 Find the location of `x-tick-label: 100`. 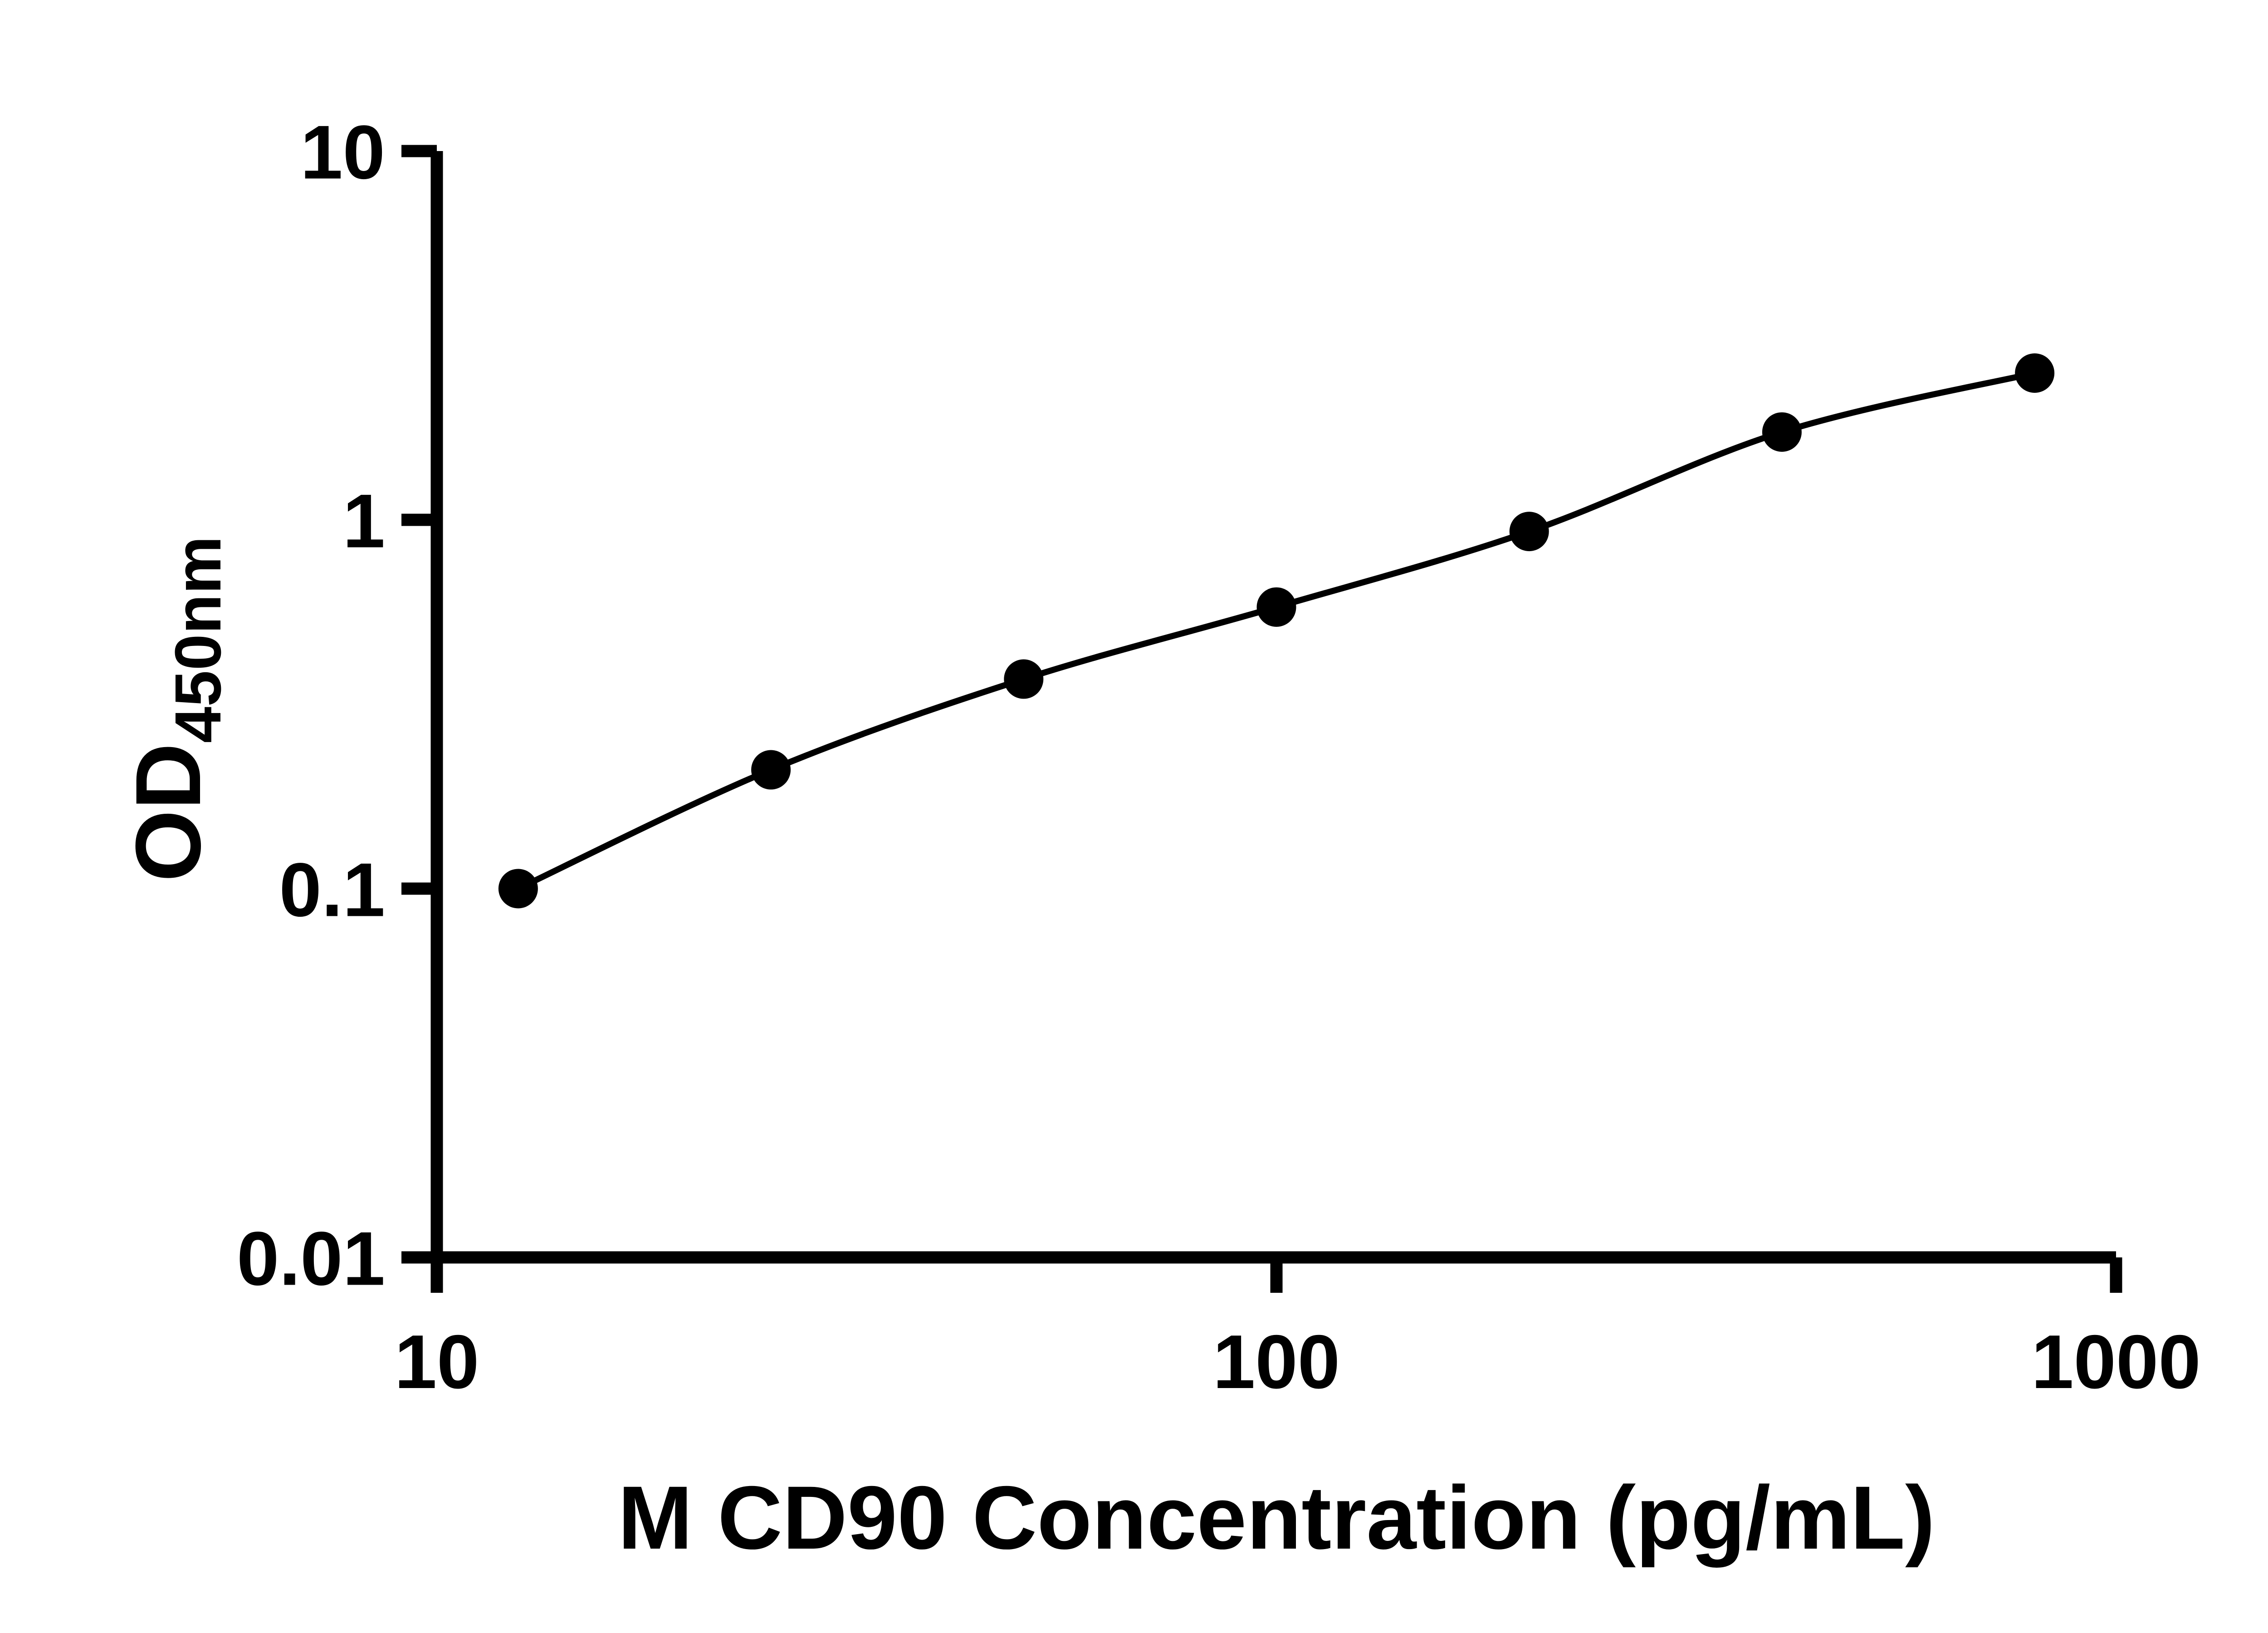

x-tick-label: 100 is located at coordinates (1277, 1361).